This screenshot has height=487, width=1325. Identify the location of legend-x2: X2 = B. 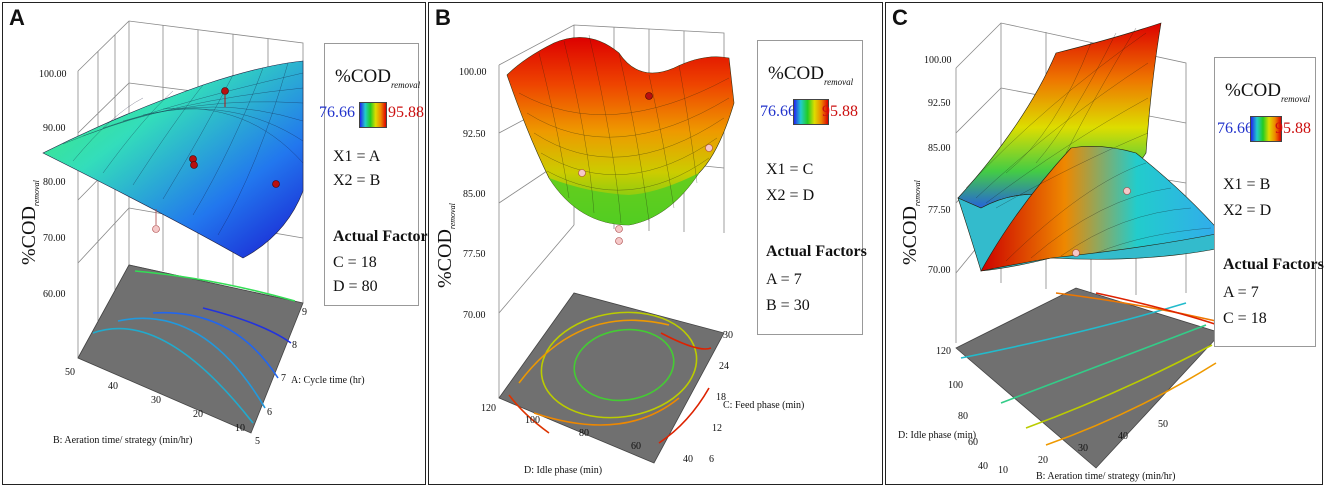
(357, 180).